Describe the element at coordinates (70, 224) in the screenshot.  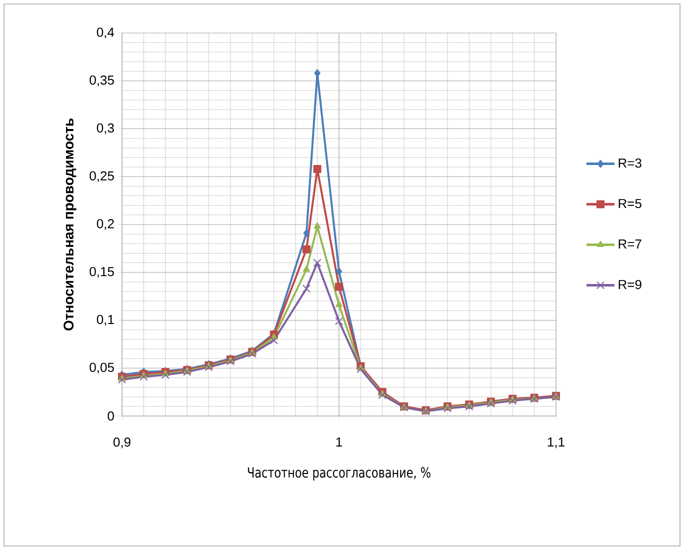
I see `y-axis-title: Относительная проводимость` at that location.